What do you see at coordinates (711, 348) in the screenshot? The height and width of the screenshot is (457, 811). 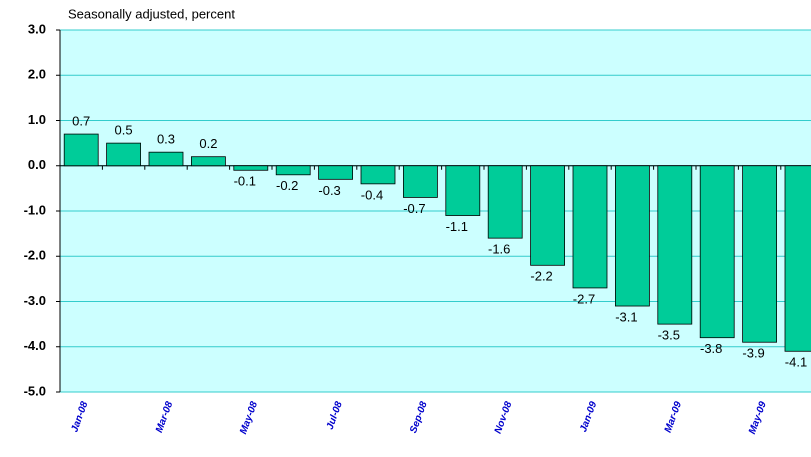 I see `value-label: -3.8` at bounding box center [711, 348].